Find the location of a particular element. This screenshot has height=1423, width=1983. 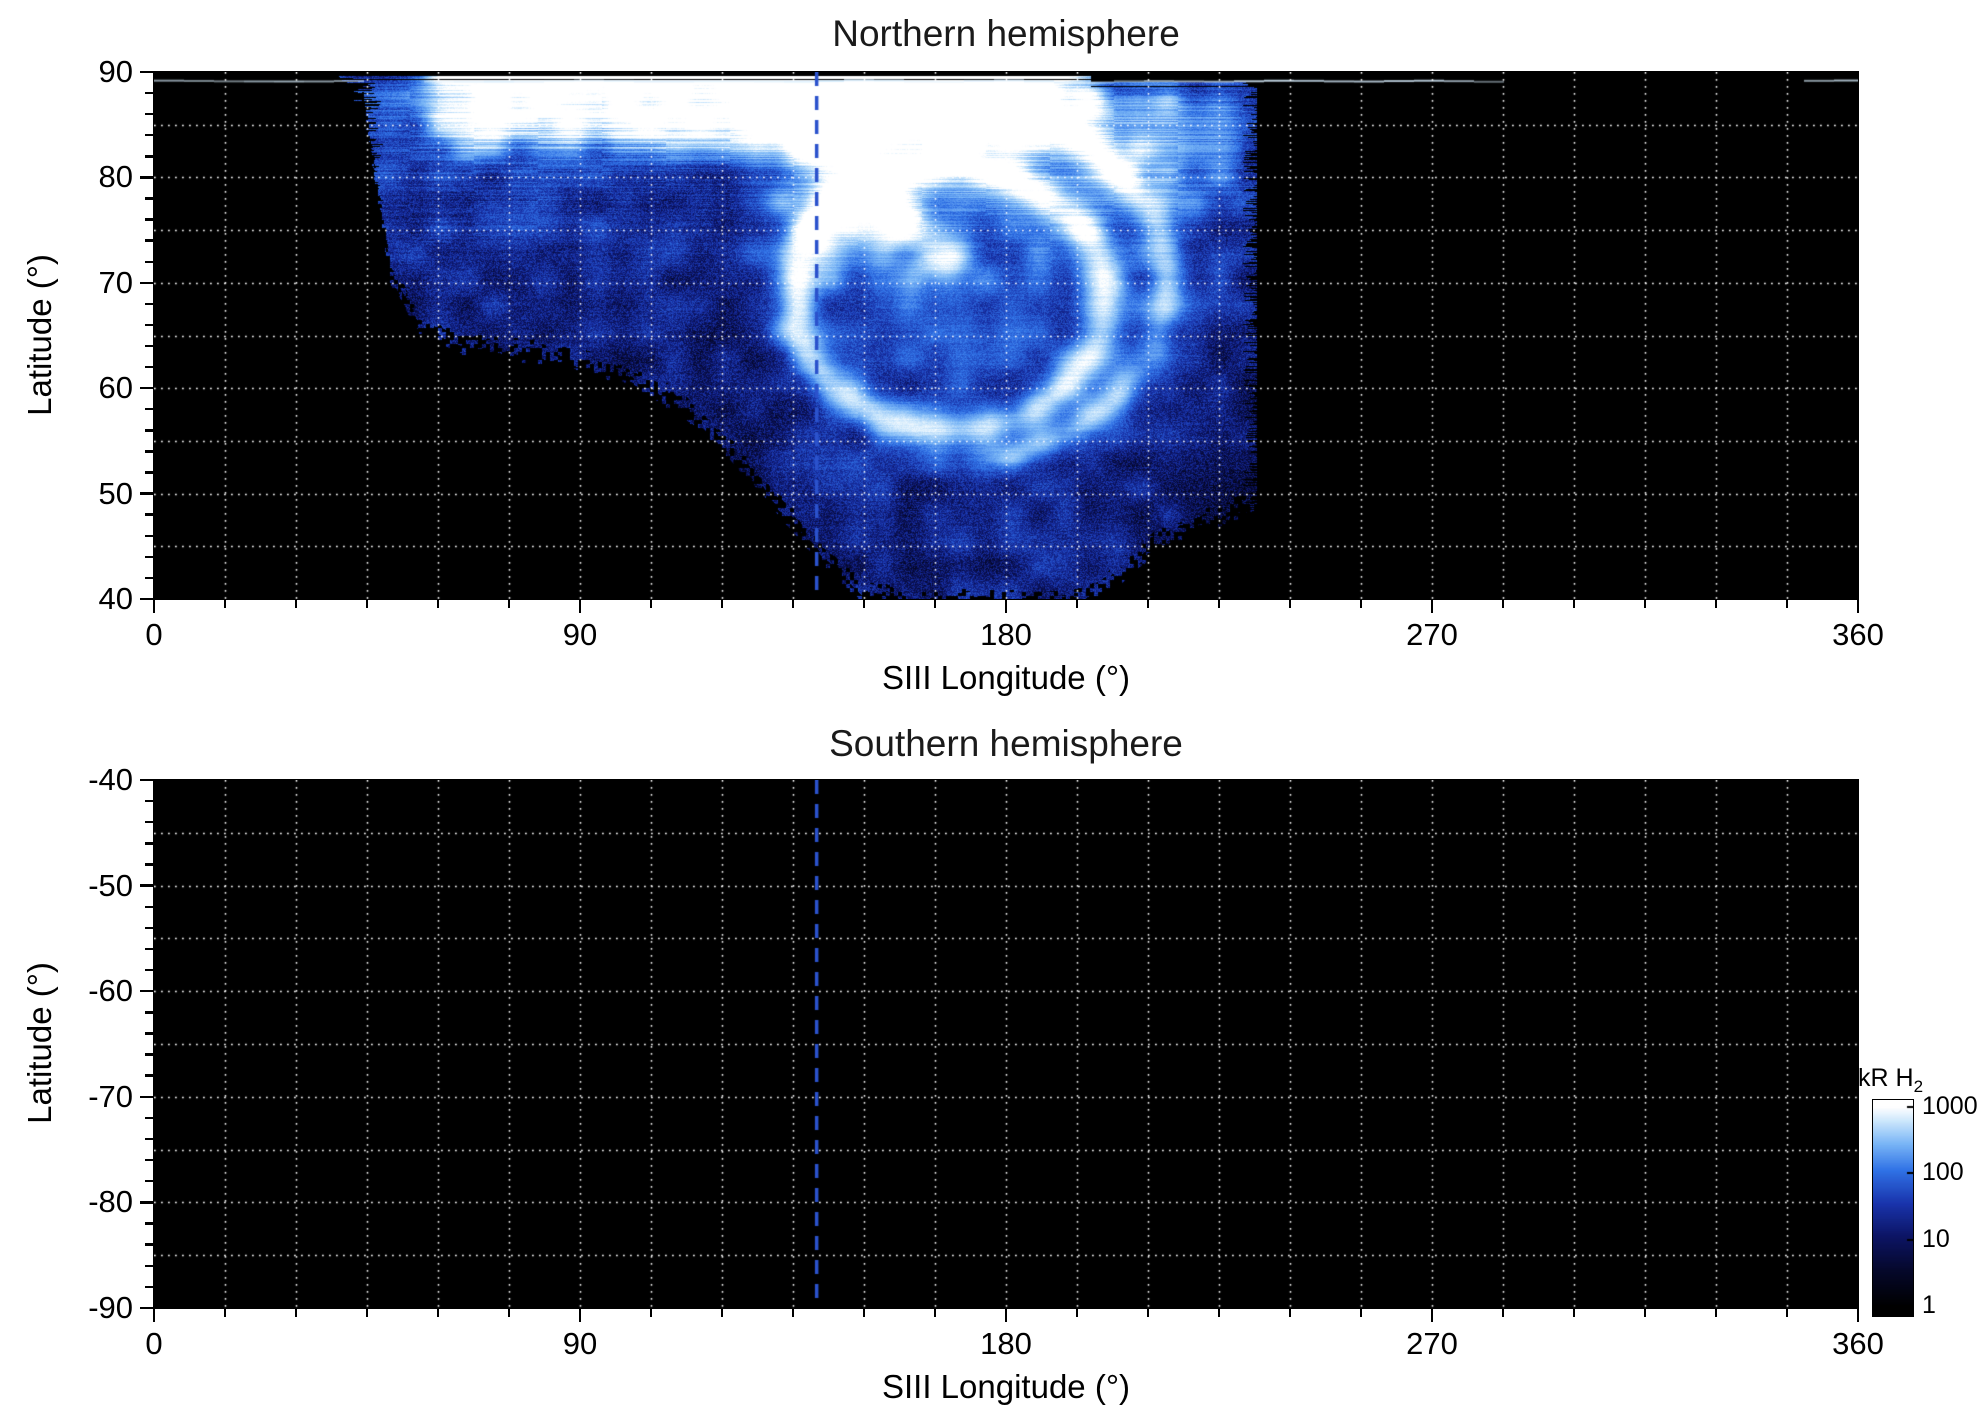

north-x-tick-label: 360 is located at coordinates (1858, 634).